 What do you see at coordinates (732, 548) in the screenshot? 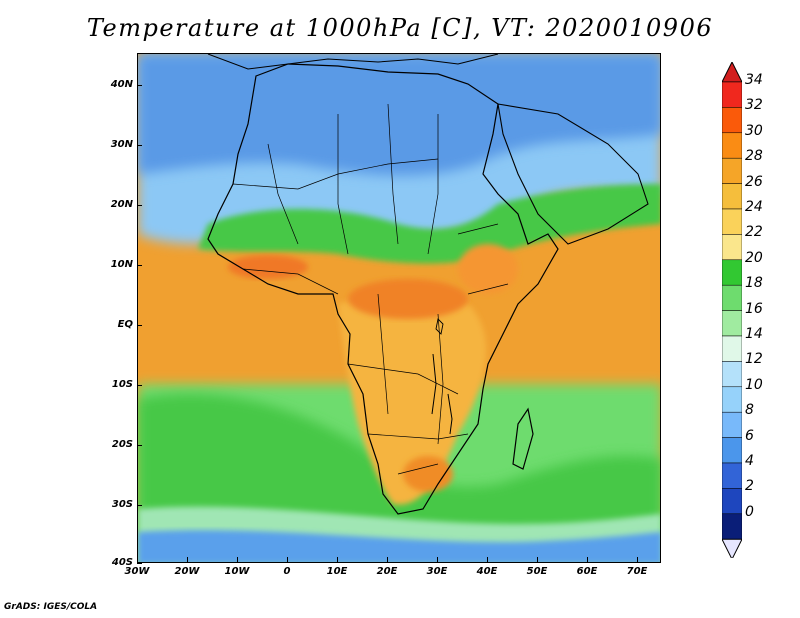
I see `colorbar-bottom-arrow` at bounding box center [732, 548].